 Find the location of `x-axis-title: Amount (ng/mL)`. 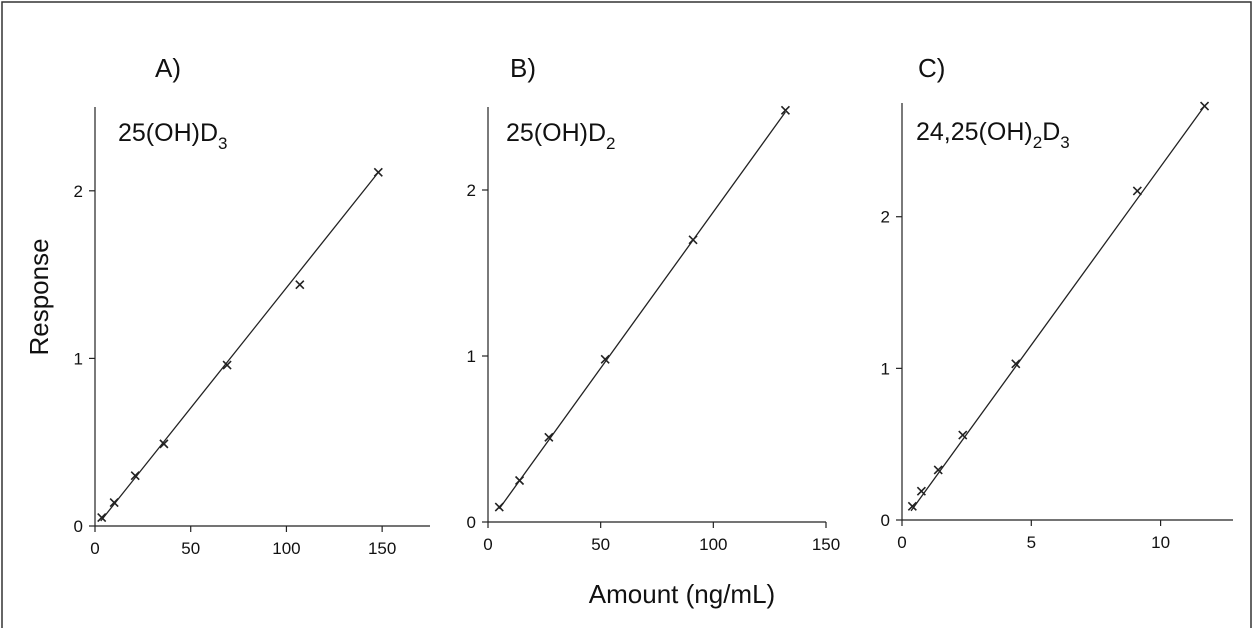

x-axis-title: Amount (ng/mL) is located at coordinates (682, 594).